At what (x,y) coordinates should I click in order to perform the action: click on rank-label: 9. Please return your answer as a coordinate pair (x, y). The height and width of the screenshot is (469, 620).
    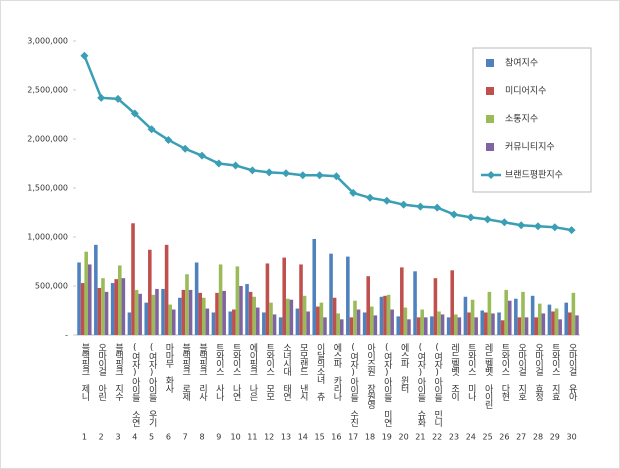
    Looking at the image, I should click on (218, 437).